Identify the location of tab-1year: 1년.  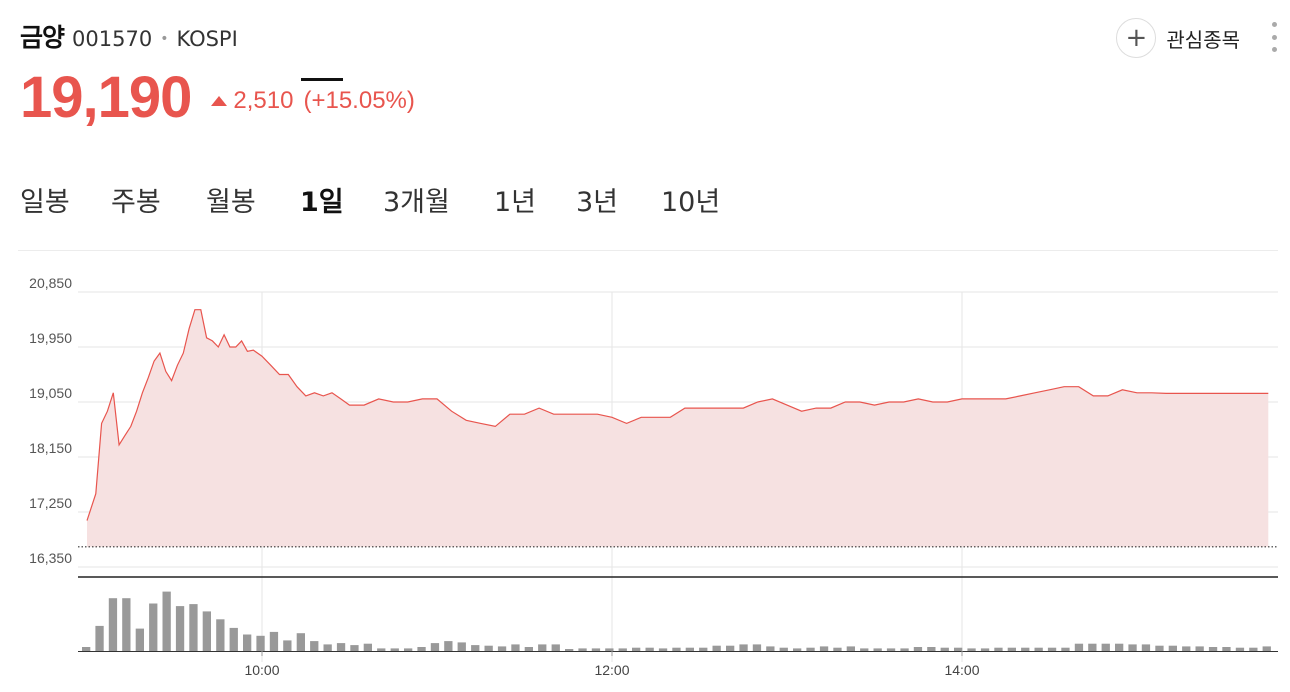
(515, 202).